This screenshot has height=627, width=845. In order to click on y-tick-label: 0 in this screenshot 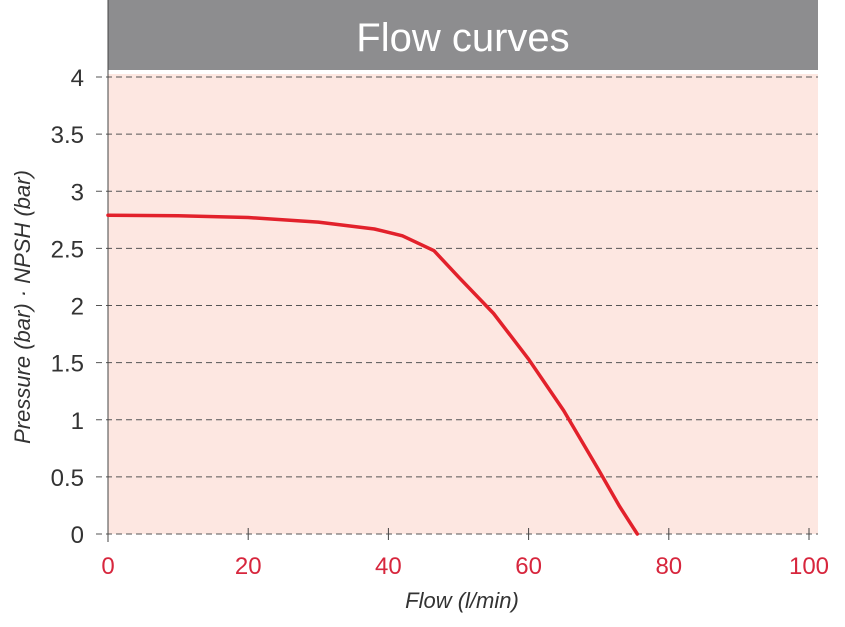, I will do `click(77, 535)`.